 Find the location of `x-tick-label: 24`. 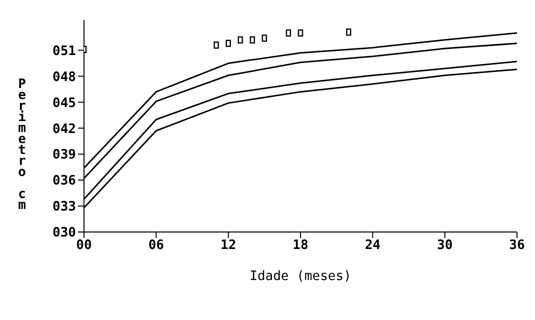

x-tick-label: 24 is located at coordinates (372, 246).